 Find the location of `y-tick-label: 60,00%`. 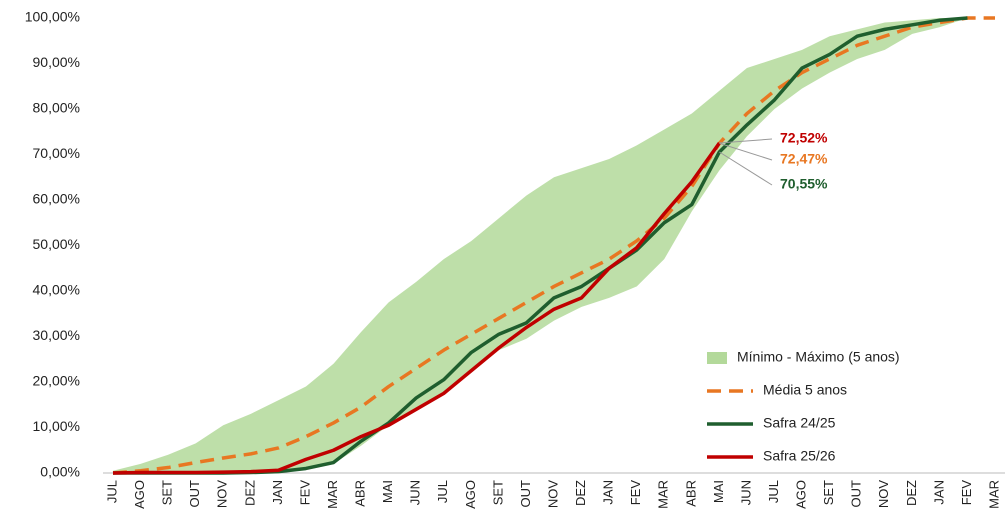

y-tick-label: 60,00% is located at coordinates (56, 199).